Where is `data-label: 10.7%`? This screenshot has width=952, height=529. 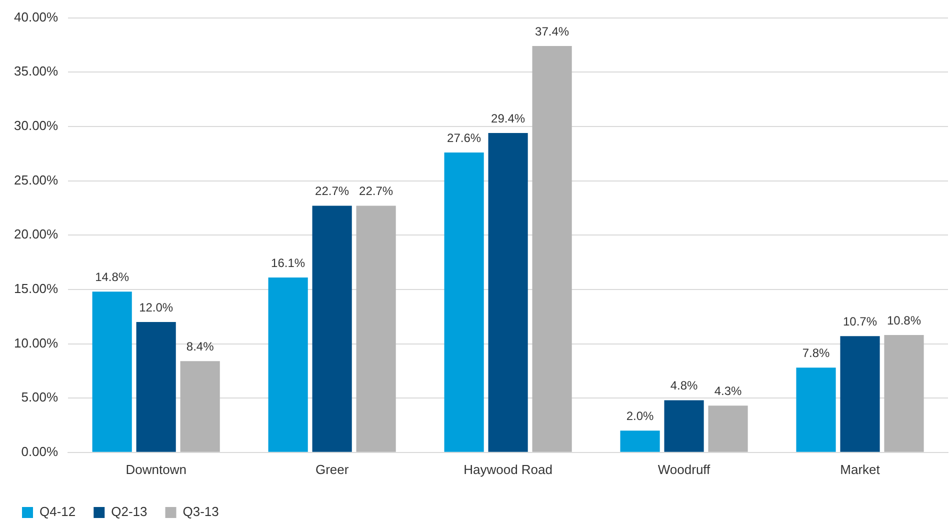
data-label: 10.7% is located at coordinates (860, 321).